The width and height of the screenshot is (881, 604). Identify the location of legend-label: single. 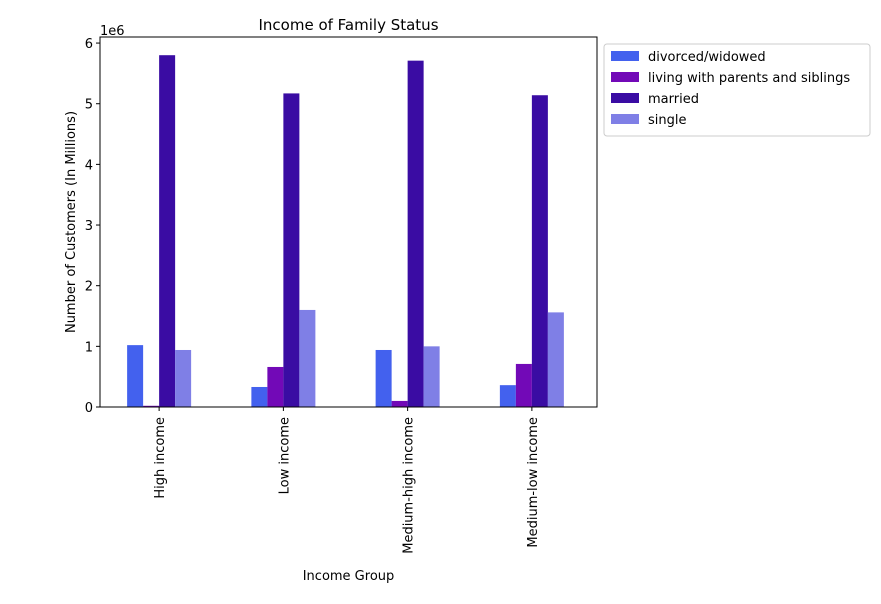
(667, 120).